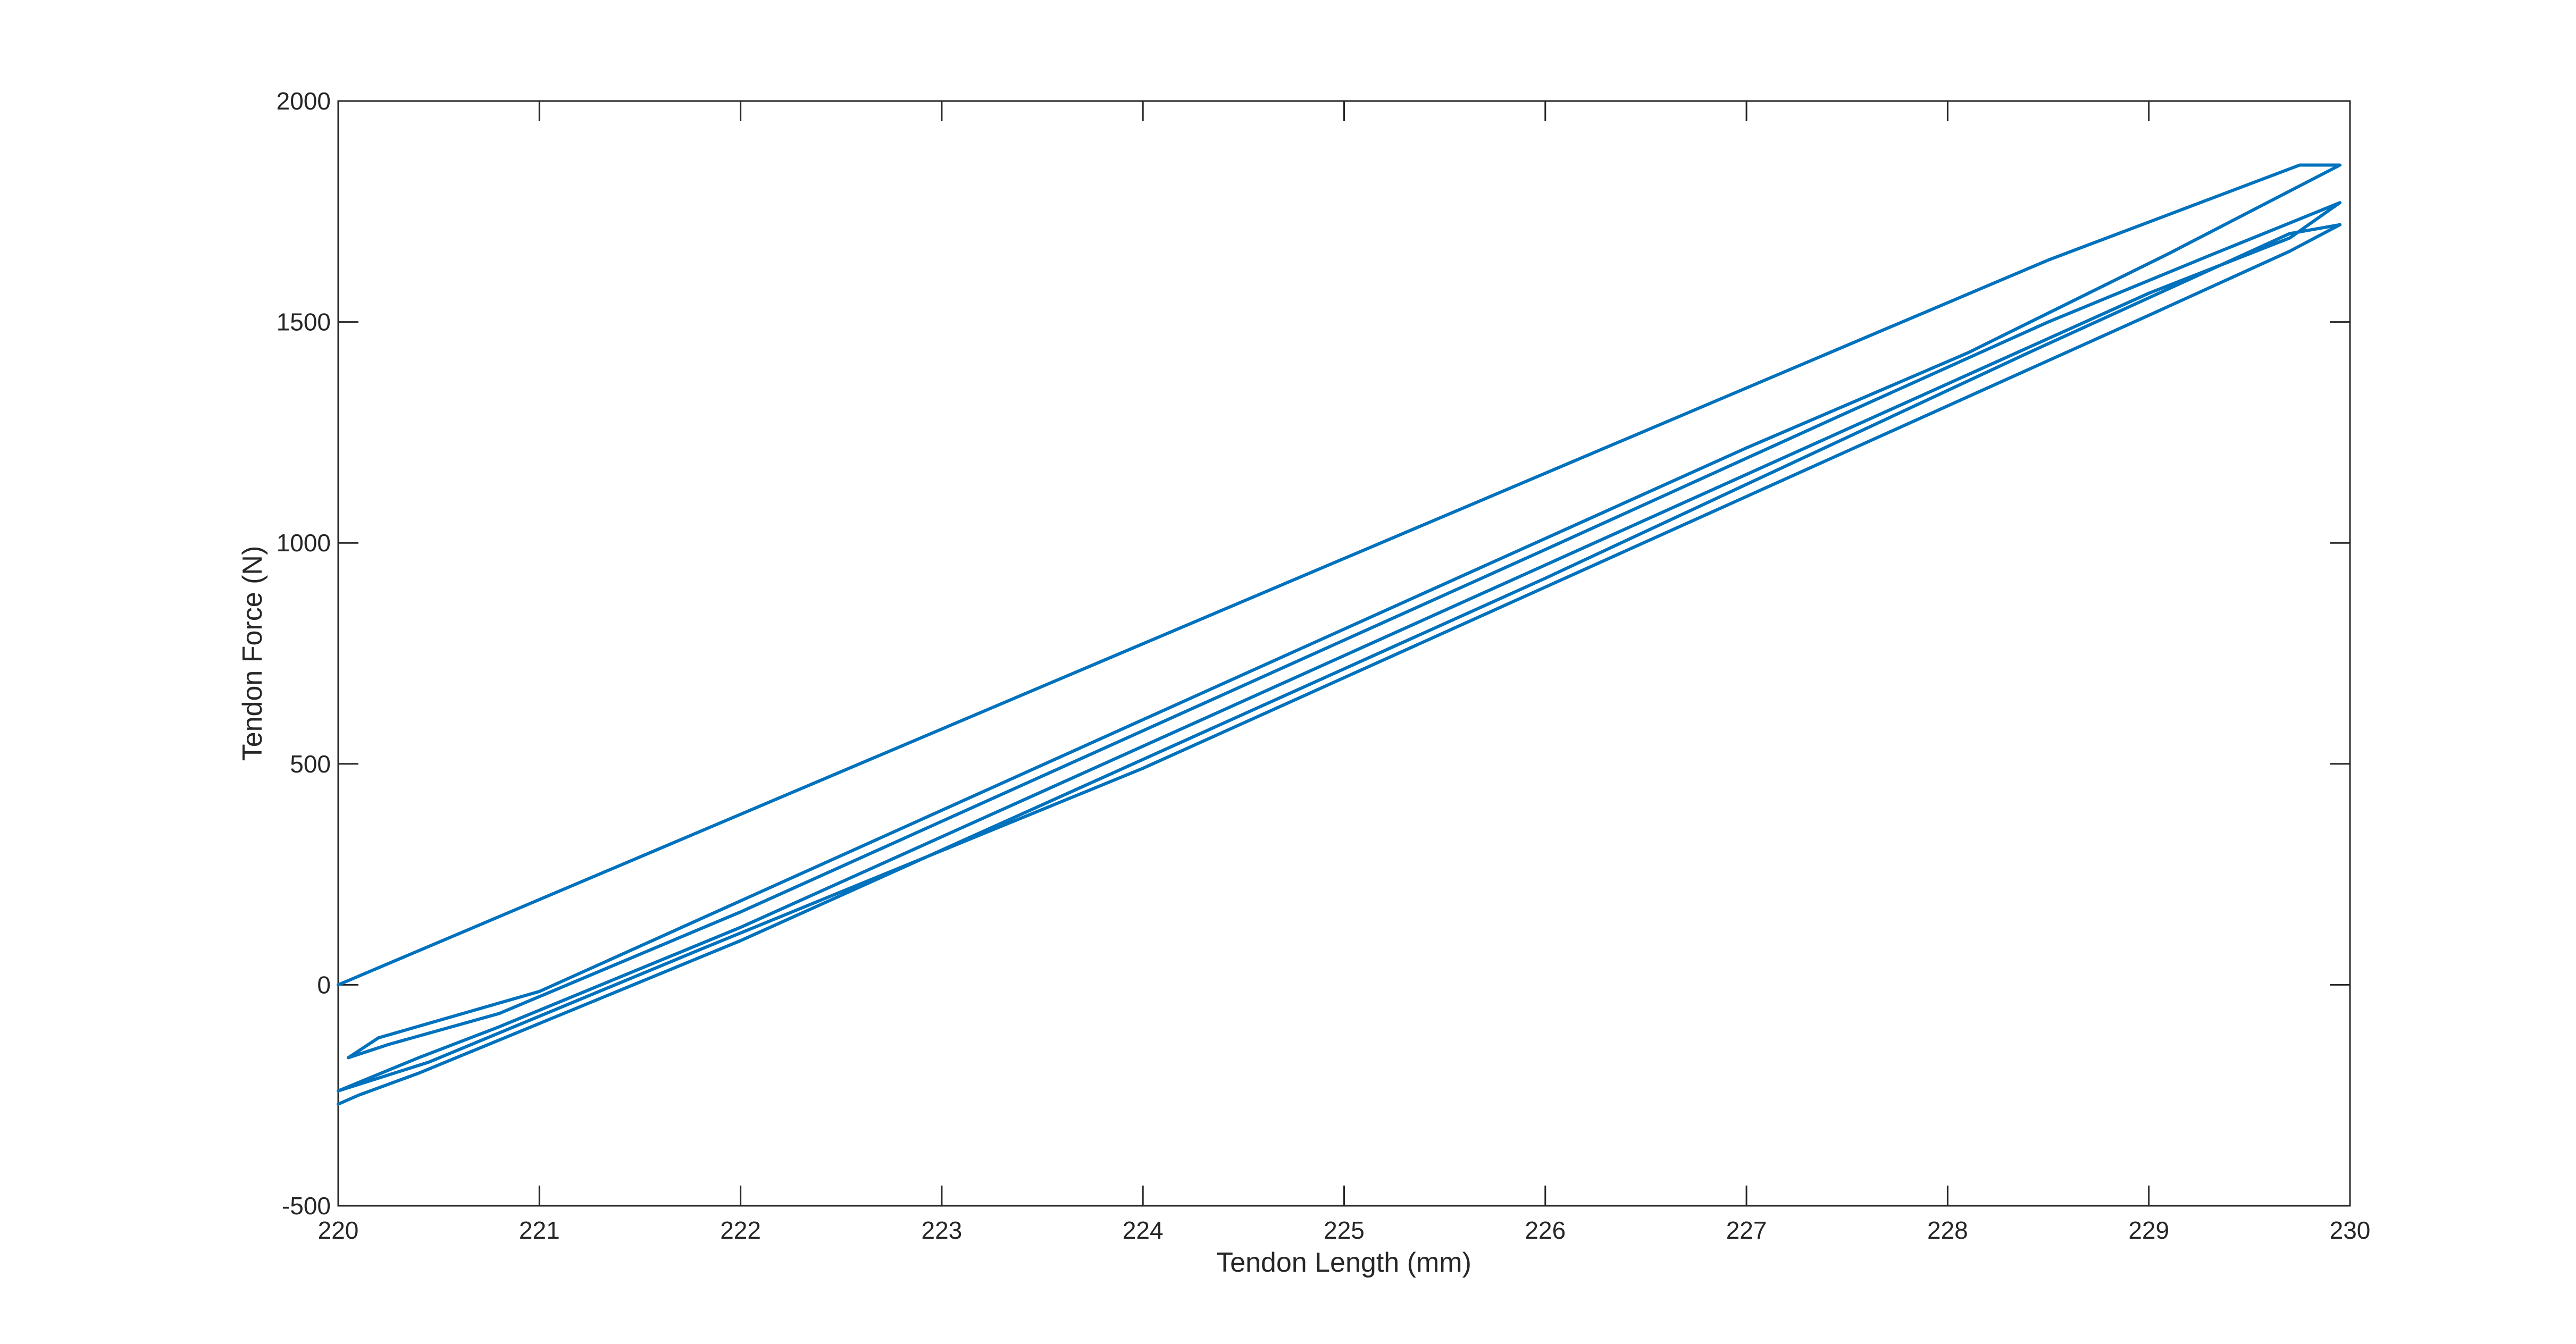 This screenshot has height=1344, width=2576. What do you see at coordinates (1344, 1230) in the screenshot?
I see `x-tick-label: 225` at bounding box center [1344, 1230].